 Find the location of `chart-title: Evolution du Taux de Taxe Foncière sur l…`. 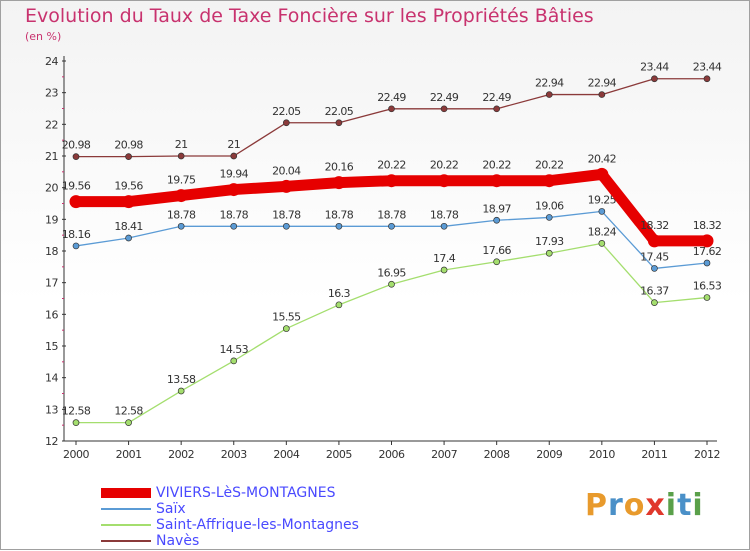

chart-title: Evolution du Taux de Taxe Foncière sur l… is located at coordinates (309, 16).